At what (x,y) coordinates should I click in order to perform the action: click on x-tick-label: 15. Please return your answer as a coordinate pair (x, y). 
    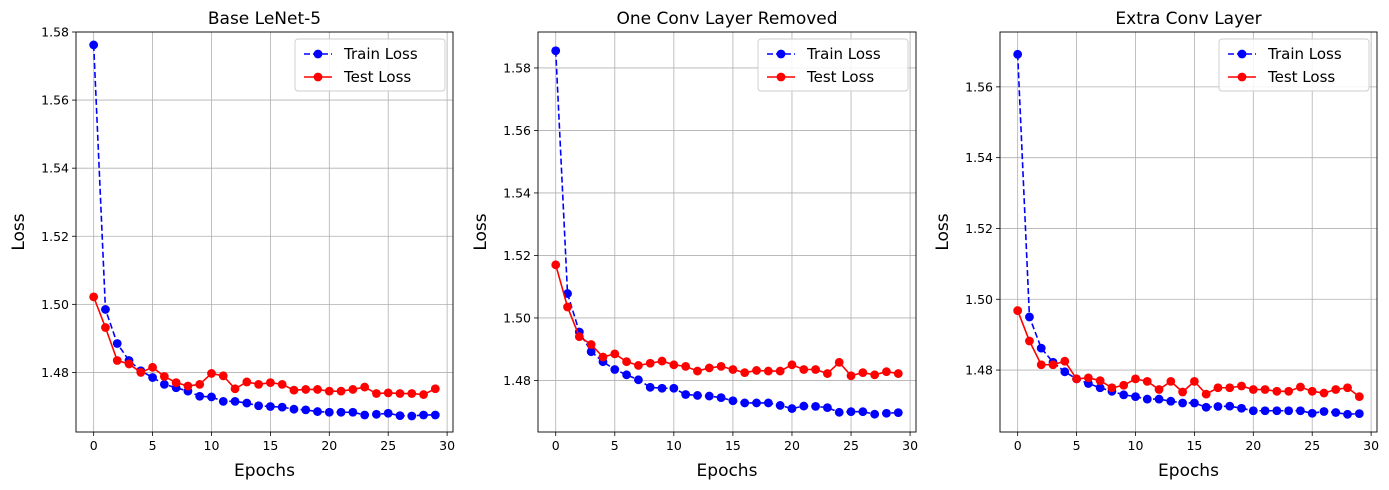
    Looking at the image, I should click on (270, 445).